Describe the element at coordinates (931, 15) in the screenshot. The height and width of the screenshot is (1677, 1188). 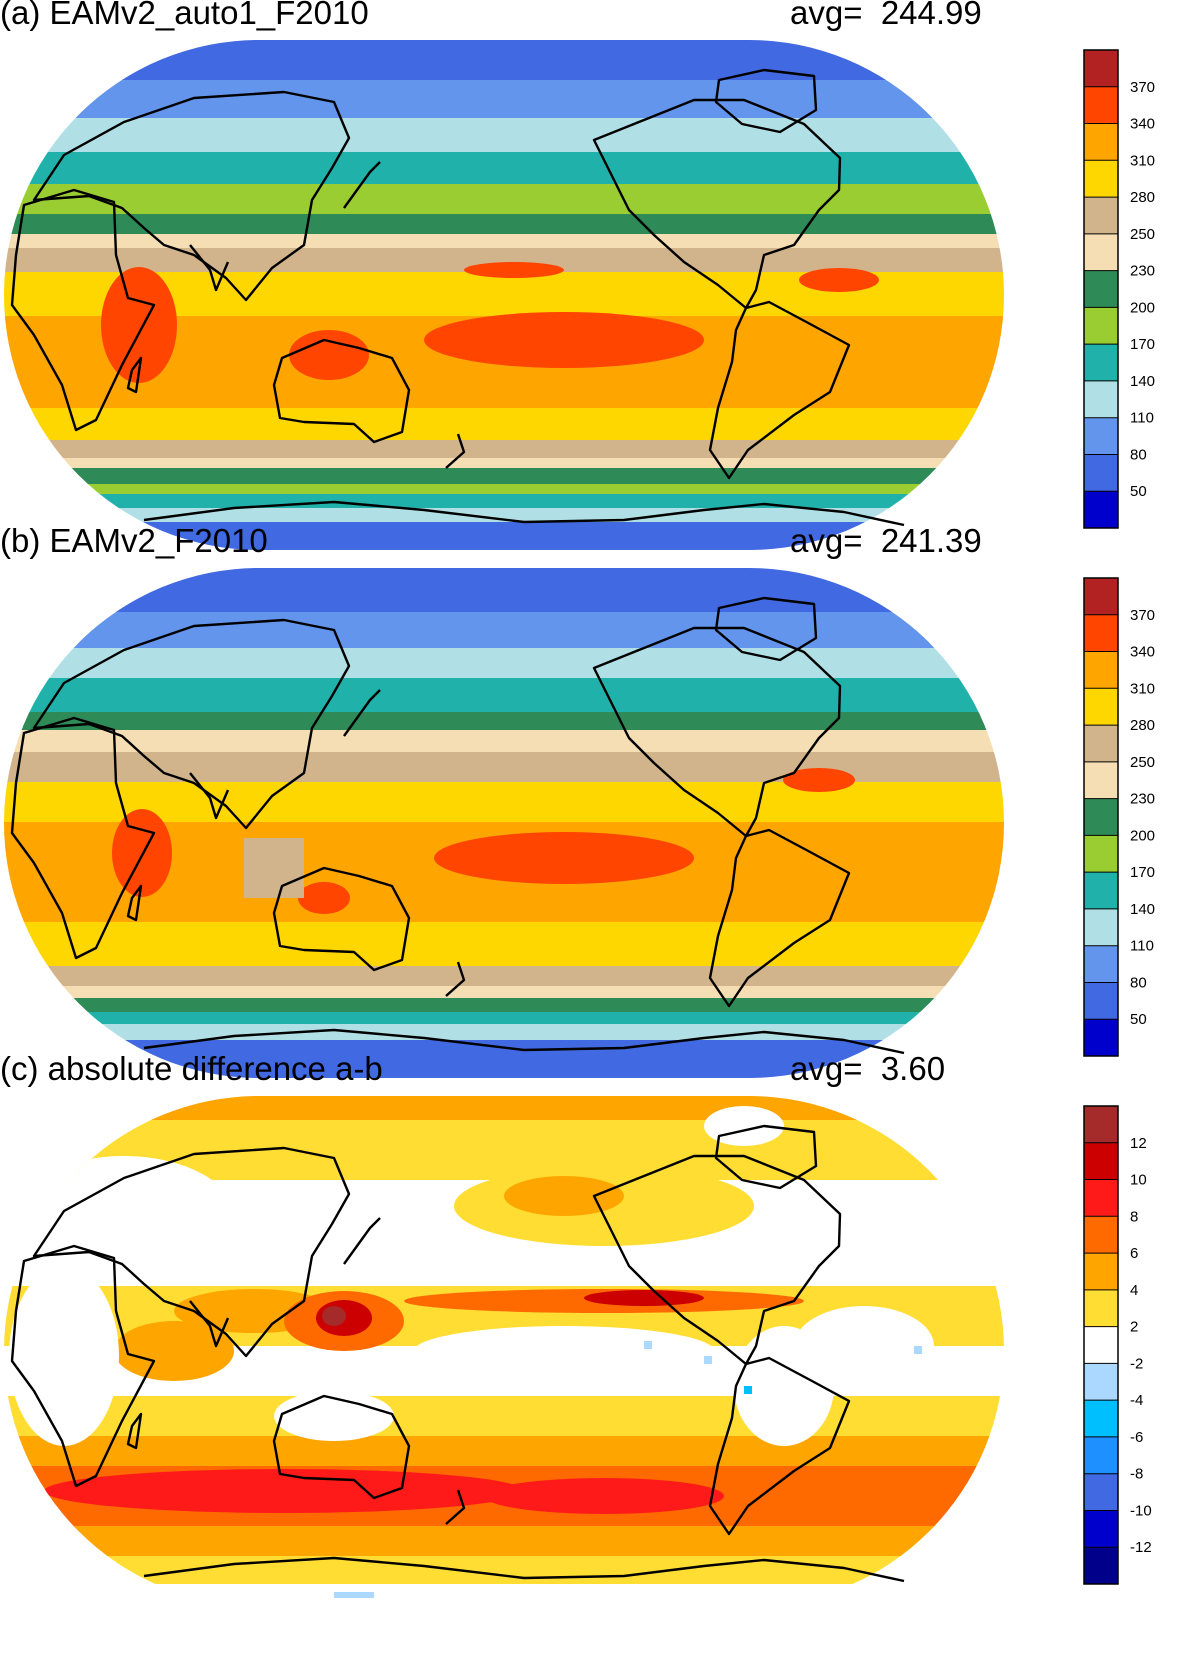
I see `panel-a-avg-value: 244.99` at that location.